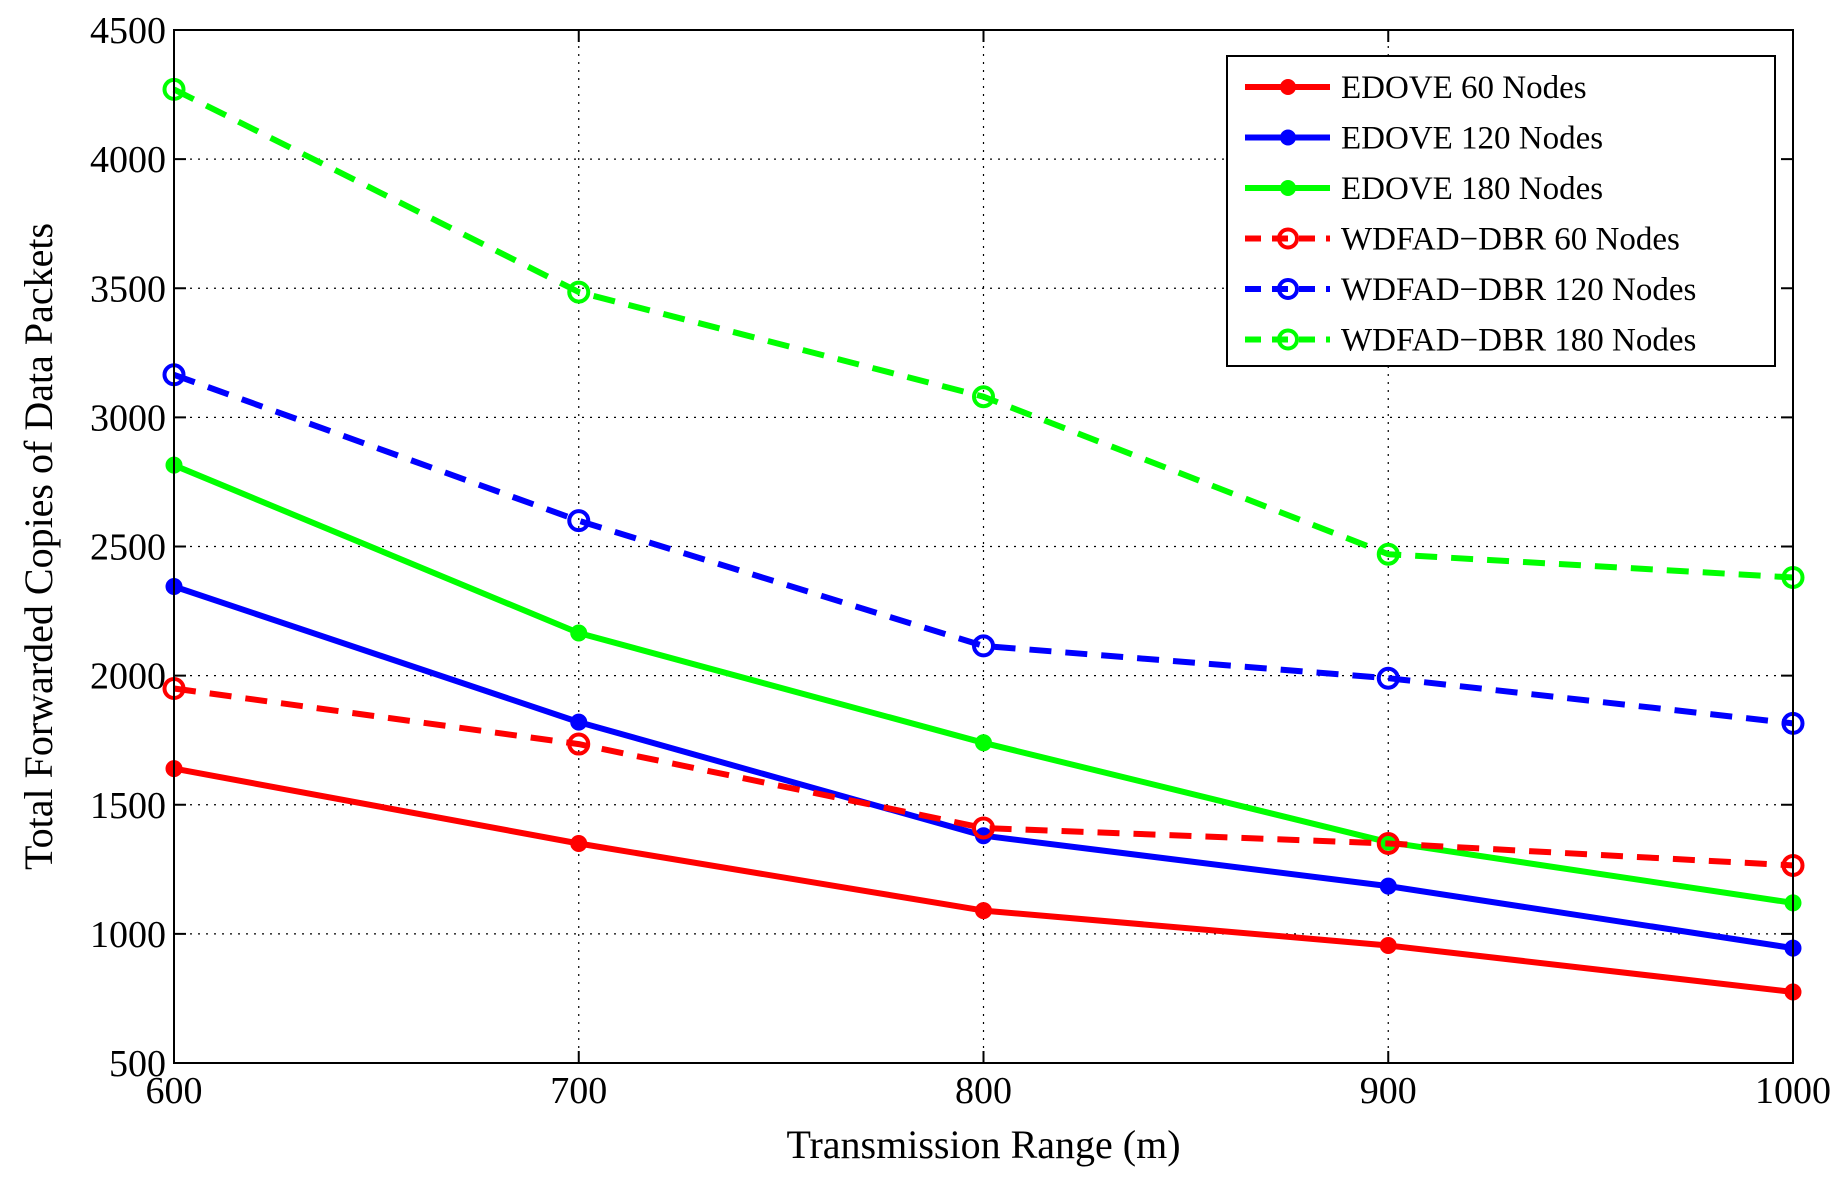 The height and width of the screenshot is (1177, 1844). What do you see at coordinates (1793, 1091) in the screenshot?
I see `x-tick-label: 1000` at bounding box center [1793, 1091].